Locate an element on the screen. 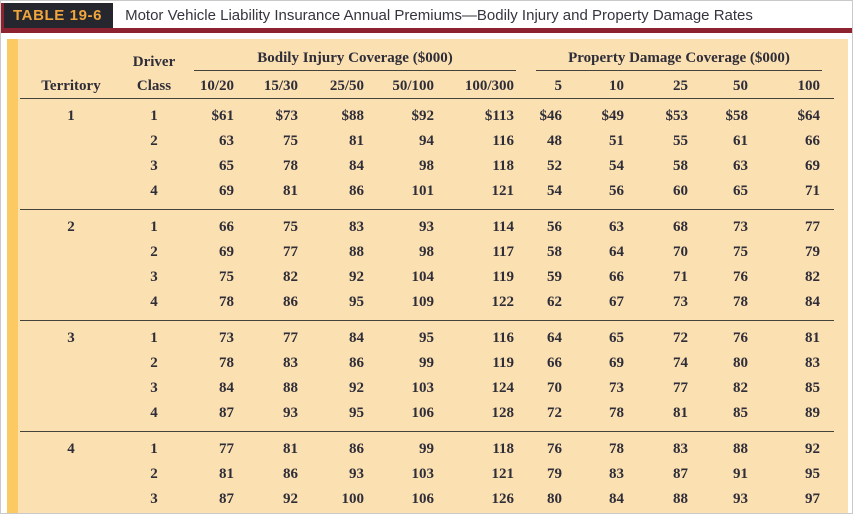 The height and width of the screenshot is (514, 853). premium-cell: $61 is located at coordinates (223, 116).